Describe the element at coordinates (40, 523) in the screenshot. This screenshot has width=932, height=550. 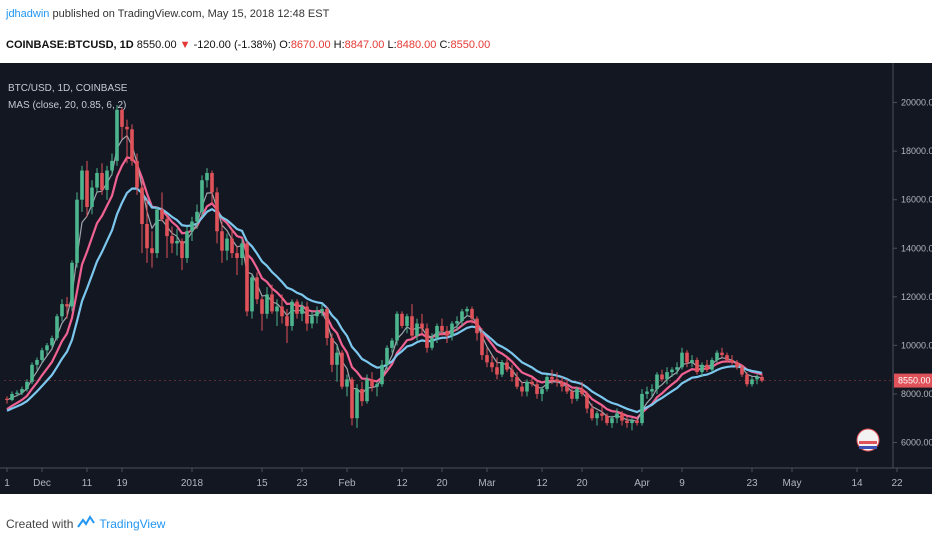
I see `created-with-text: Created with` at that location.